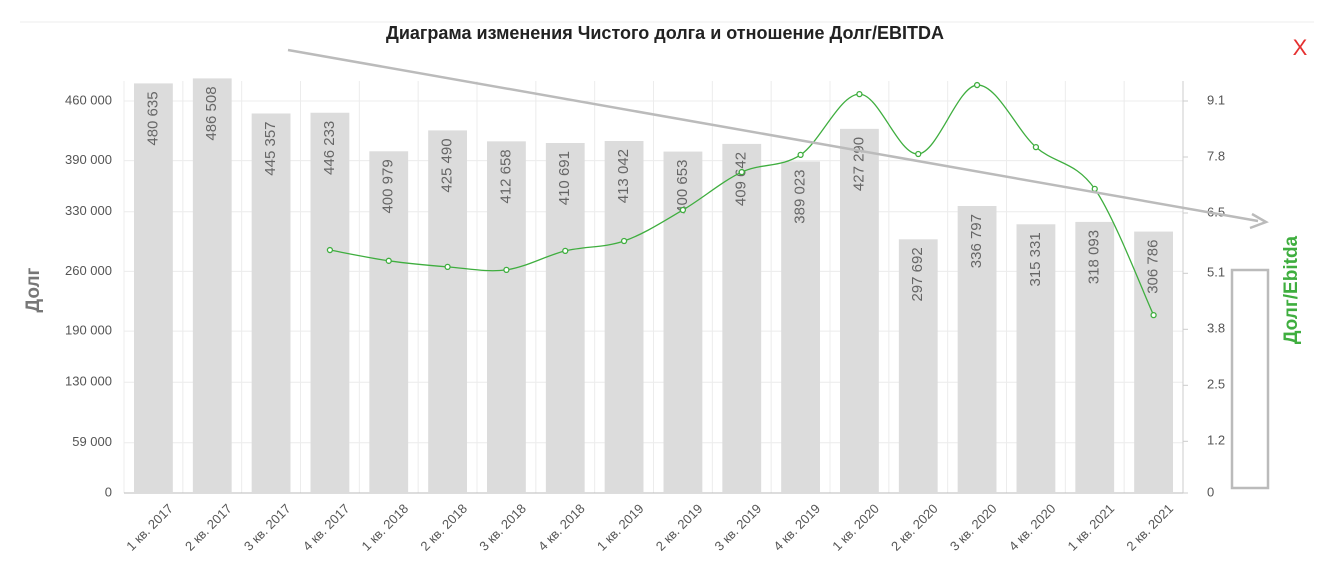 The height and width of the screenshot is (579, 1334). I want to click on value-label: 445 357, so click(270, 148).